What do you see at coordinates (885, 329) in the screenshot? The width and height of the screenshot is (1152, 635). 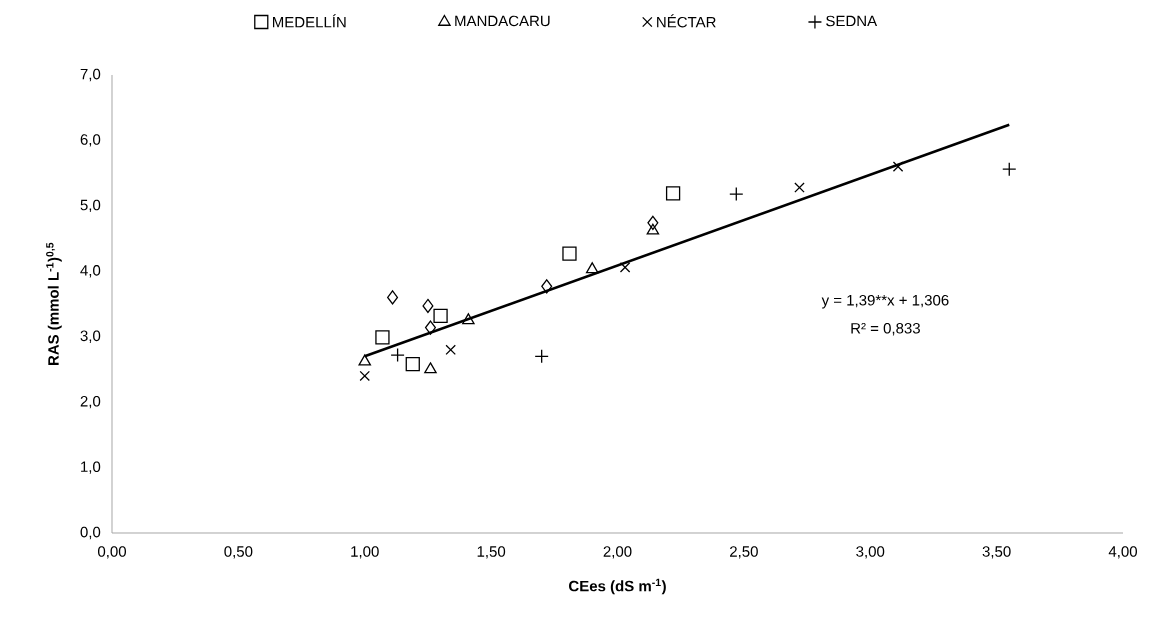 I see `annotation: R² = 0,833` at bounding box center [885, 329].